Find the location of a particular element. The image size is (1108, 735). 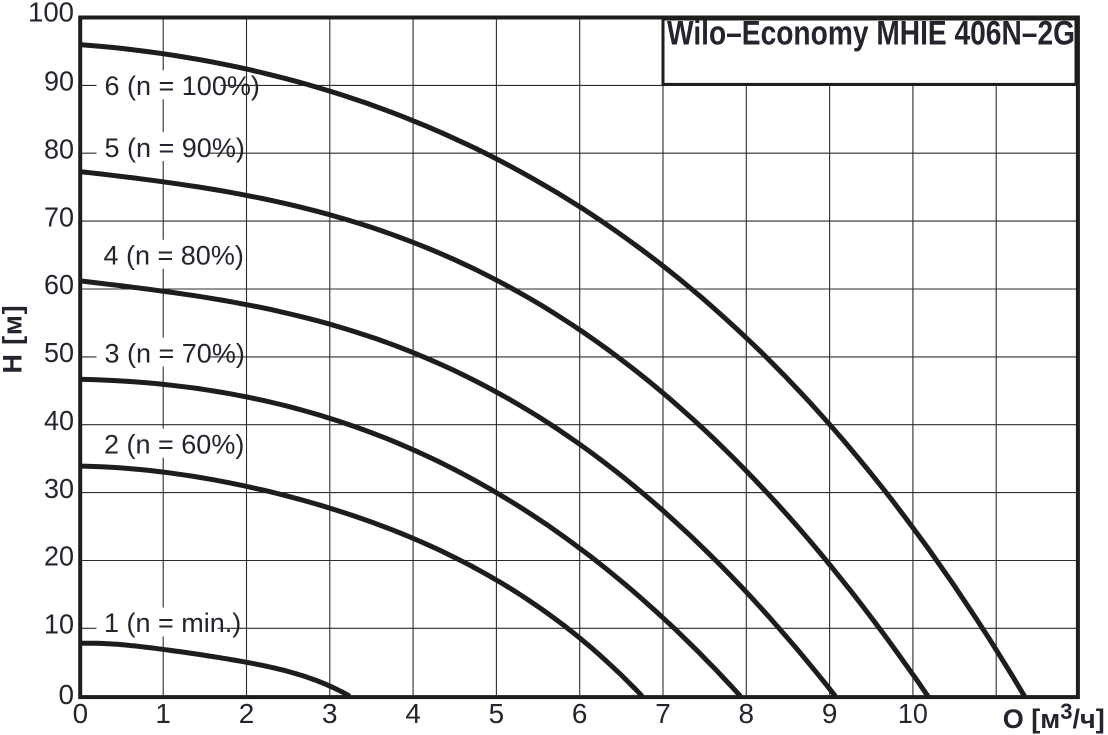

svg-text: 100 is located at coordinates (51, 14).